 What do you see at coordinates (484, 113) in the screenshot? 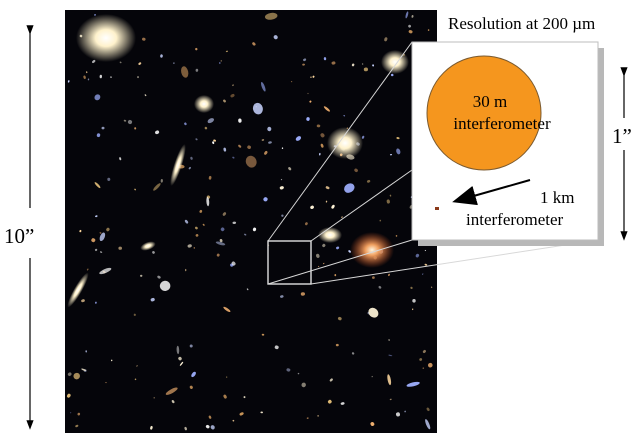
I see `large-beam-disc` at bounding box center [484, 113].